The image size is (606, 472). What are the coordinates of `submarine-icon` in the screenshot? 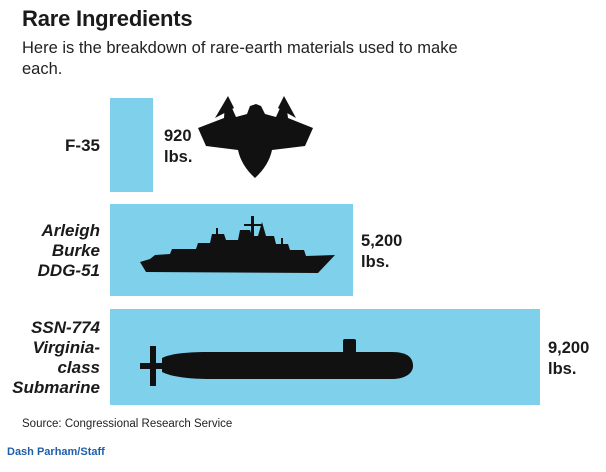 It's located at (276, 362).